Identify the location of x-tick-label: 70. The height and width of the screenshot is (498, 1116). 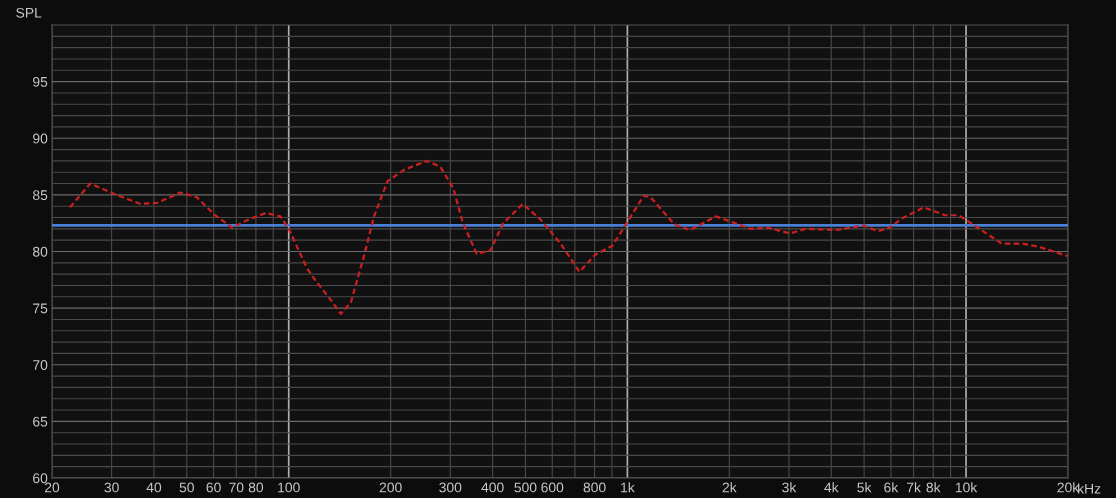
(236, 487).